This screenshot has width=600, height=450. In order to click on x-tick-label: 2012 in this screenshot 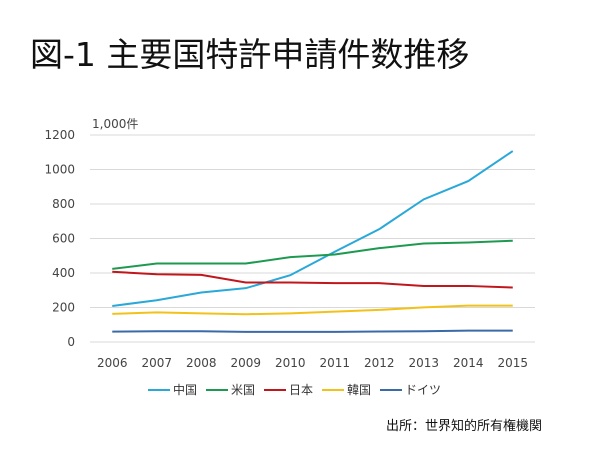, I will do `click(379, 363)`.